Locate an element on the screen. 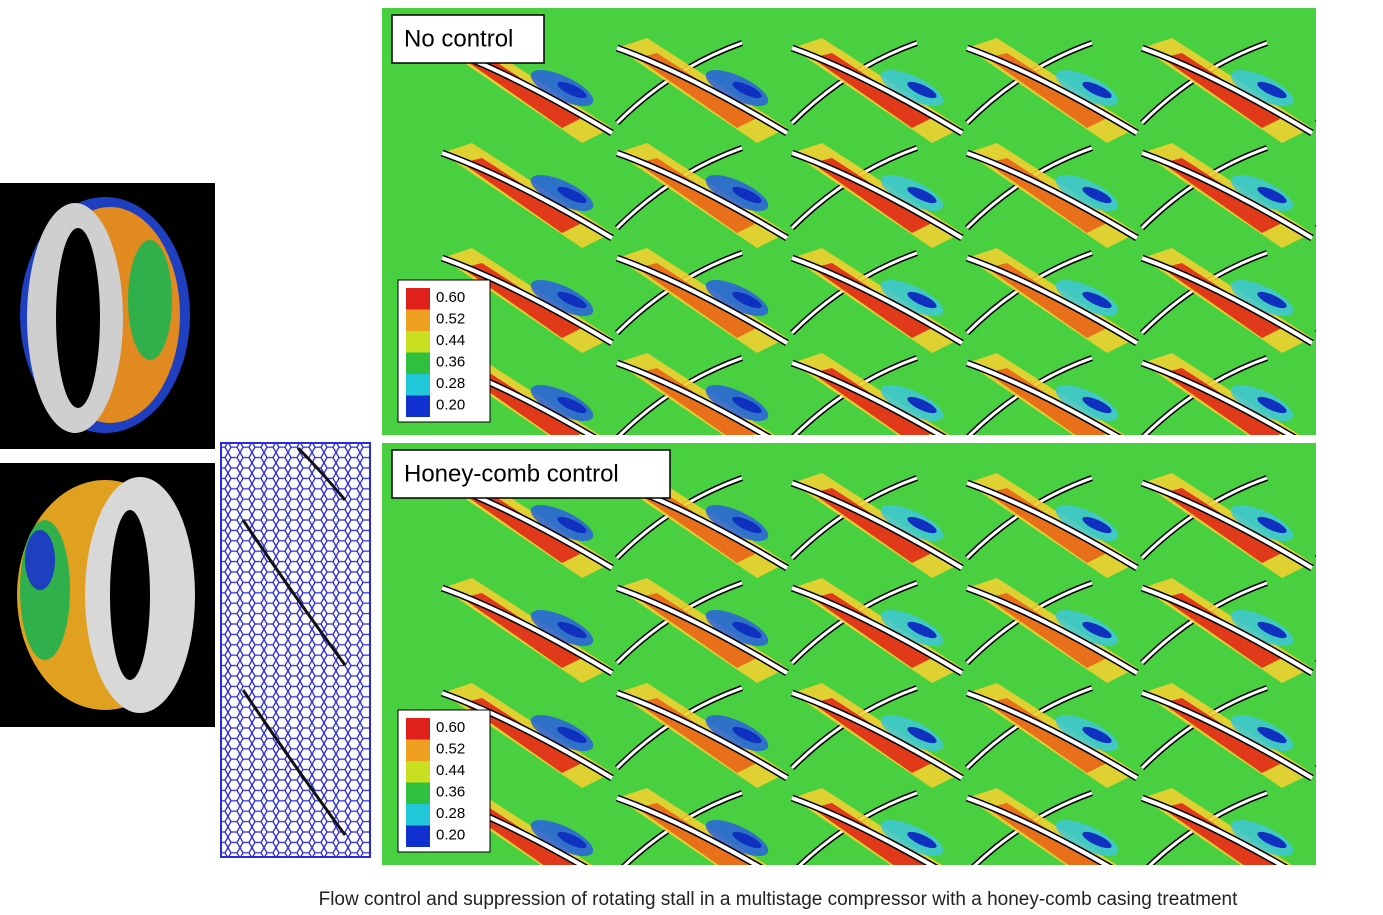 This screenshot has width=1383, height=915. colorbar-label: 0.52 is located at coordinates (450, 318).